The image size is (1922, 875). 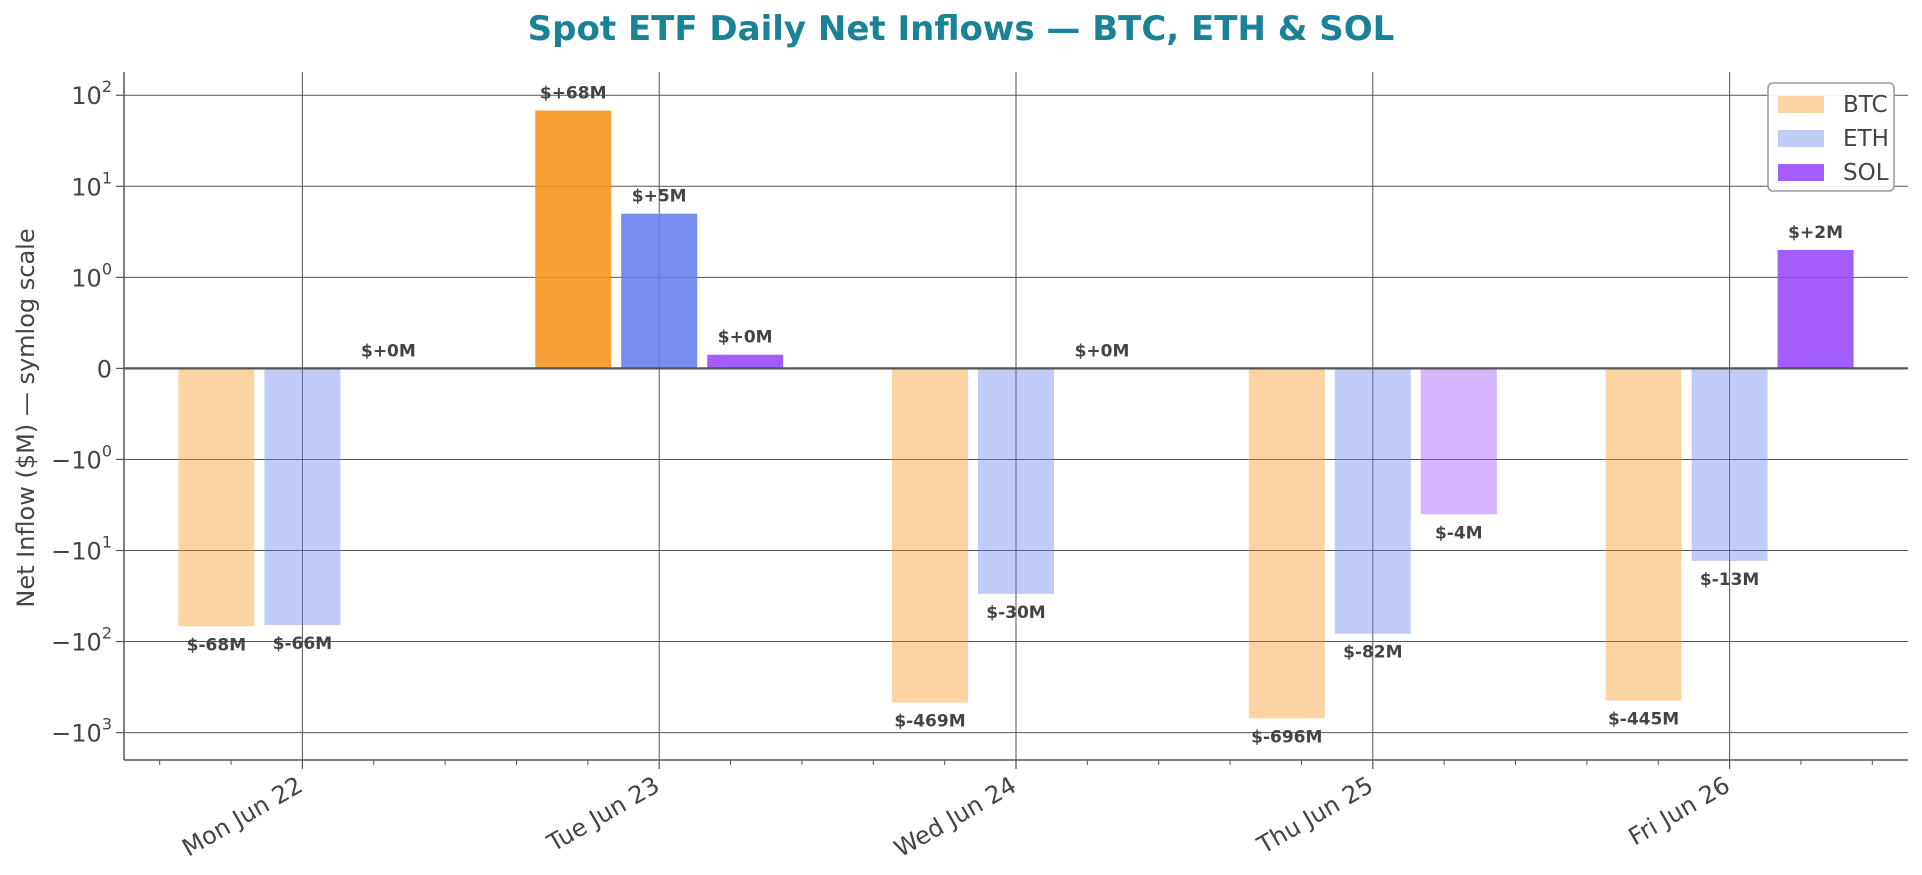 I want to click on legend-swatch-btc, so click(x=1801, y=104).